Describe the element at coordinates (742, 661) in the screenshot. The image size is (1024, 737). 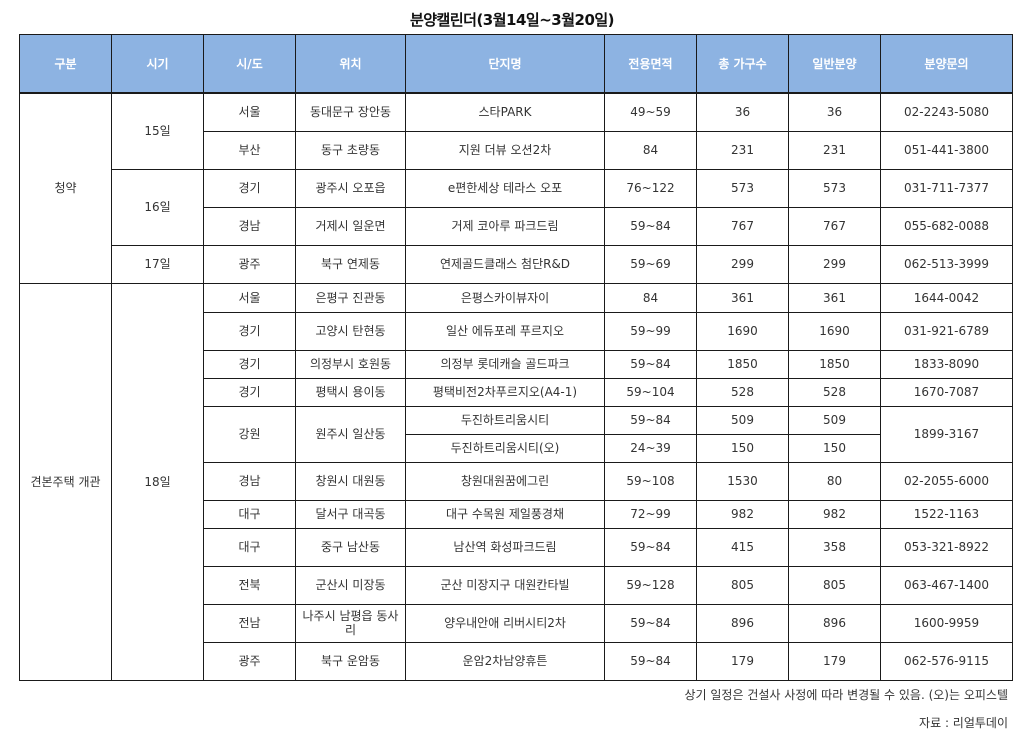
I see `total-cell: 179` at that location.